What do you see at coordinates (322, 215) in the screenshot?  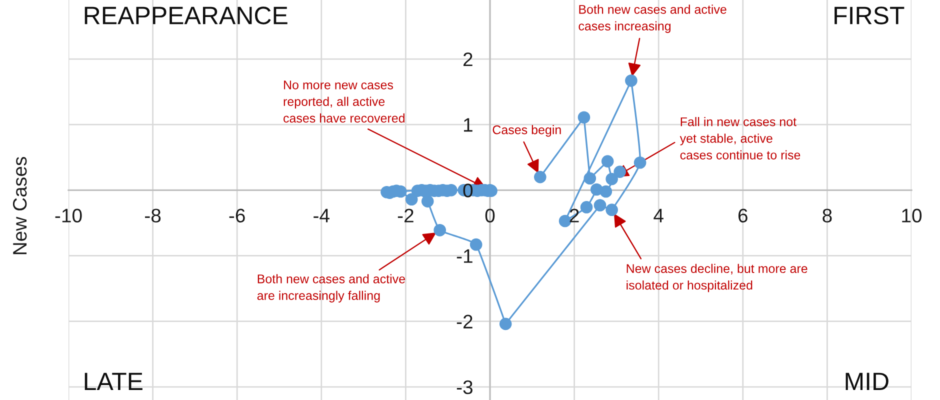 I see `x-tick-label: -4` at bounding box center [322, 215].